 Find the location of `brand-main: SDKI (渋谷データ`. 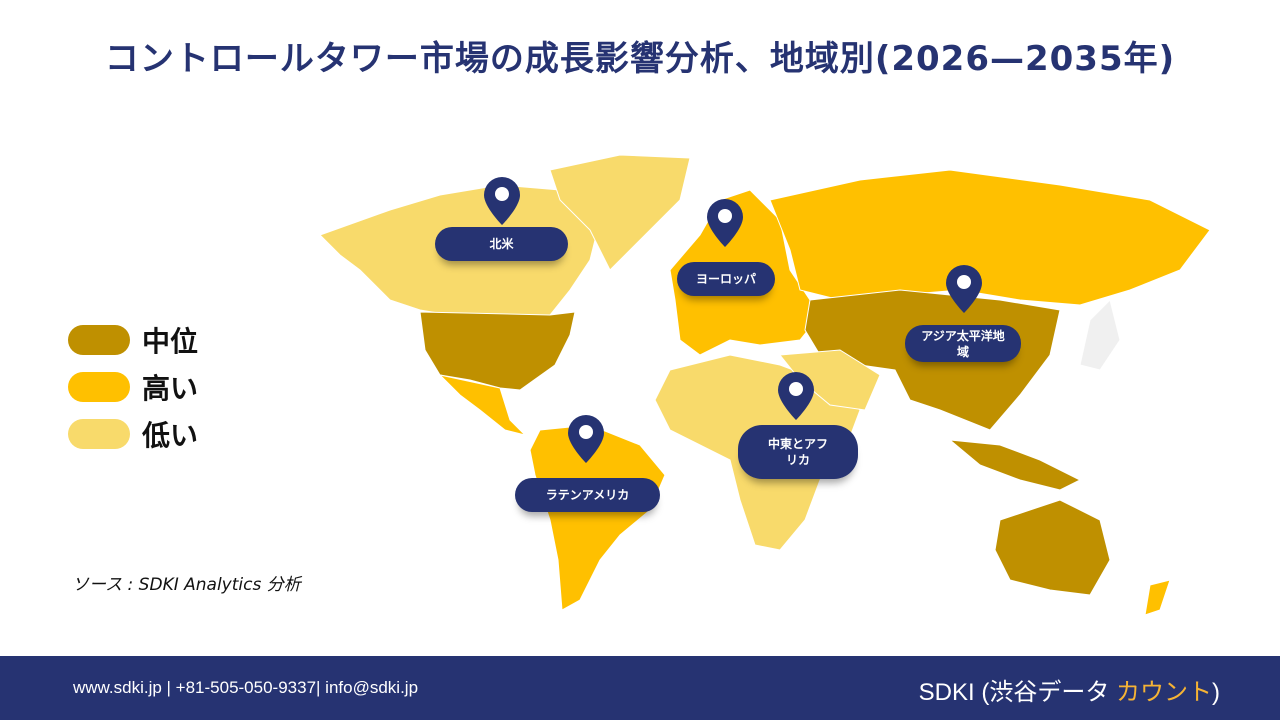

brand-main: SDKI (渋谷データ is located at coordinates (1017, 692).